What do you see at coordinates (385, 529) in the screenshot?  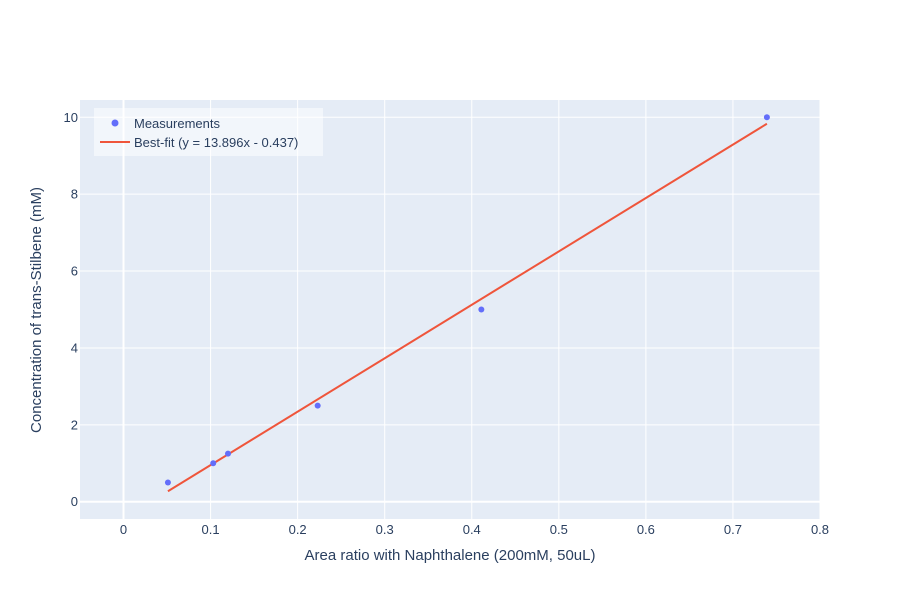 I see `x-tick-label: 0.3` at bounding box center [385, 529].